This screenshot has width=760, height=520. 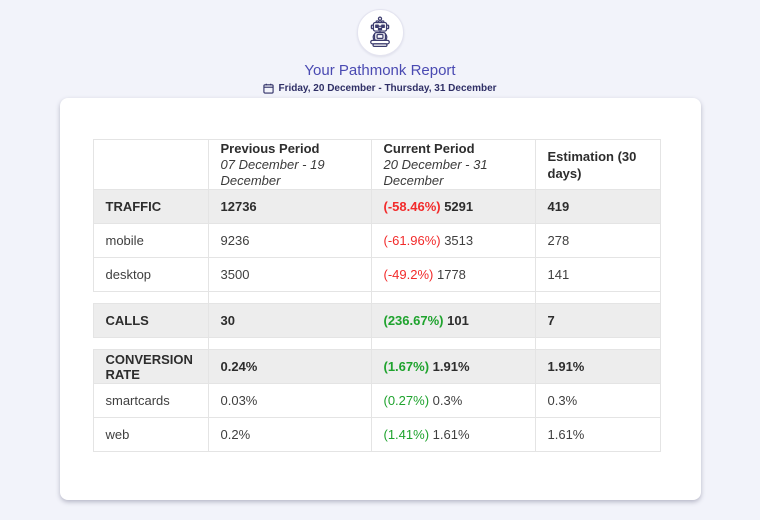 I want to click on current-value-cell: (0.27%) 0.3%, so click(x=453, y=400).